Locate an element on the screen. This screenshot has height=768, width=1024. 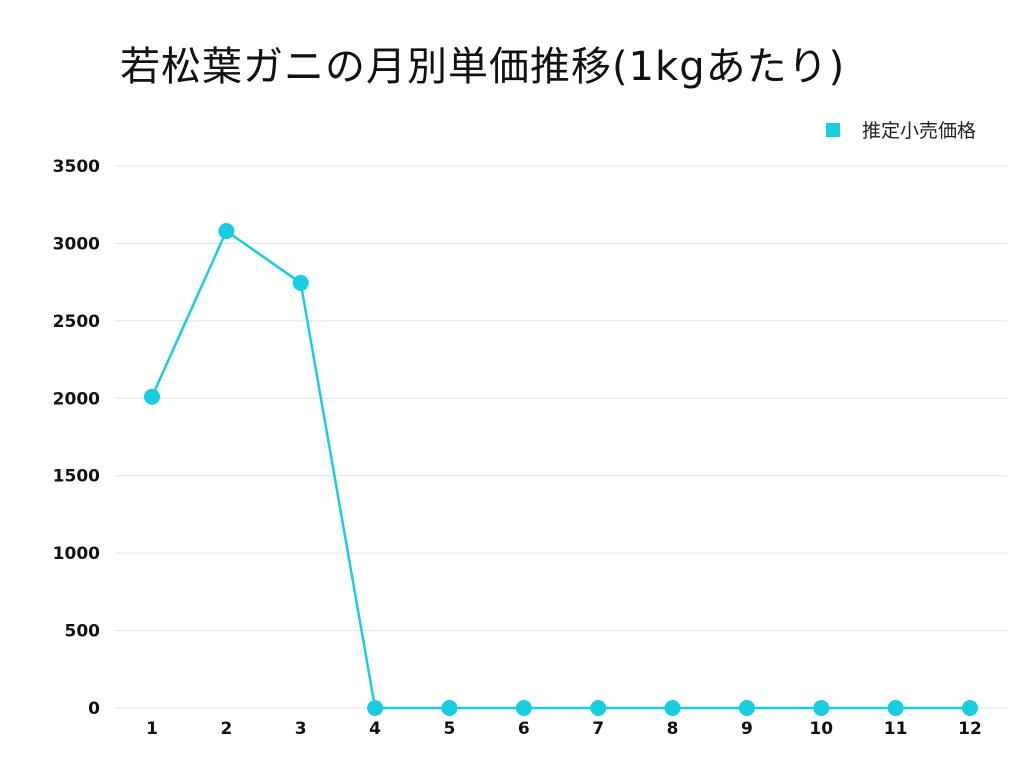
x-tick-label: 8 is located at coordinates (673, 729).